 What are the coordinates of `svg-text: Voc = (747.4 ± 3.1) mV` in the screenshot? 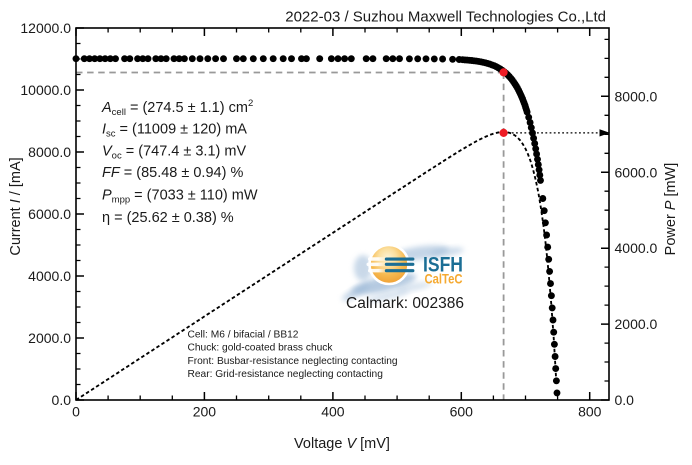 It's located at (174, 153).